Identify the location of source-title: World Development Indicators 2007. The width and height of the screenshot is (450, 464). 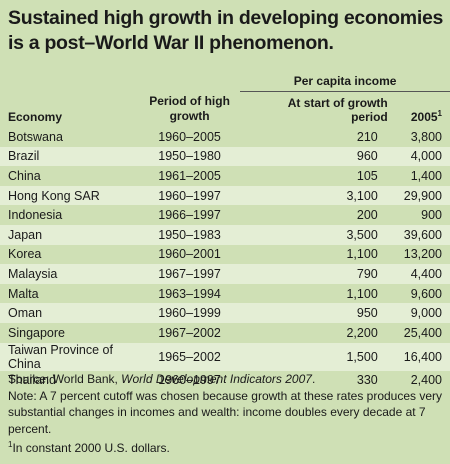
(216, 379).